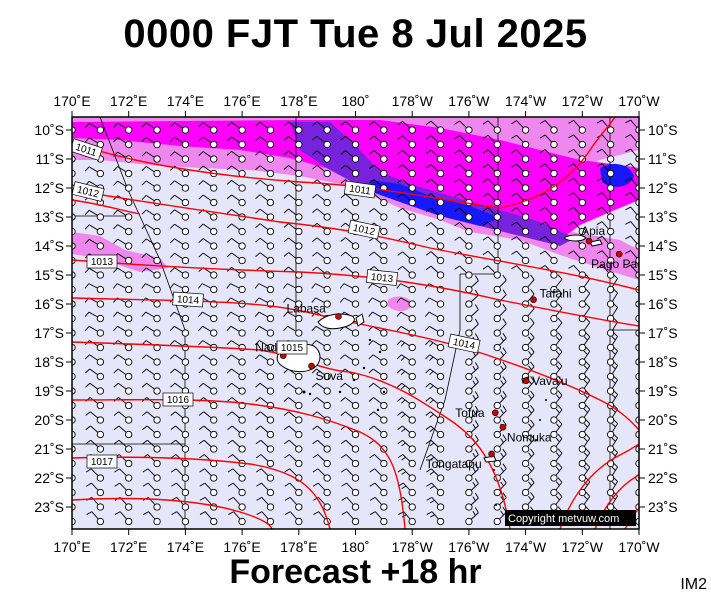 This screenshot has width=711, height=600. I want to click on isobar-nw, so click(106, 207).